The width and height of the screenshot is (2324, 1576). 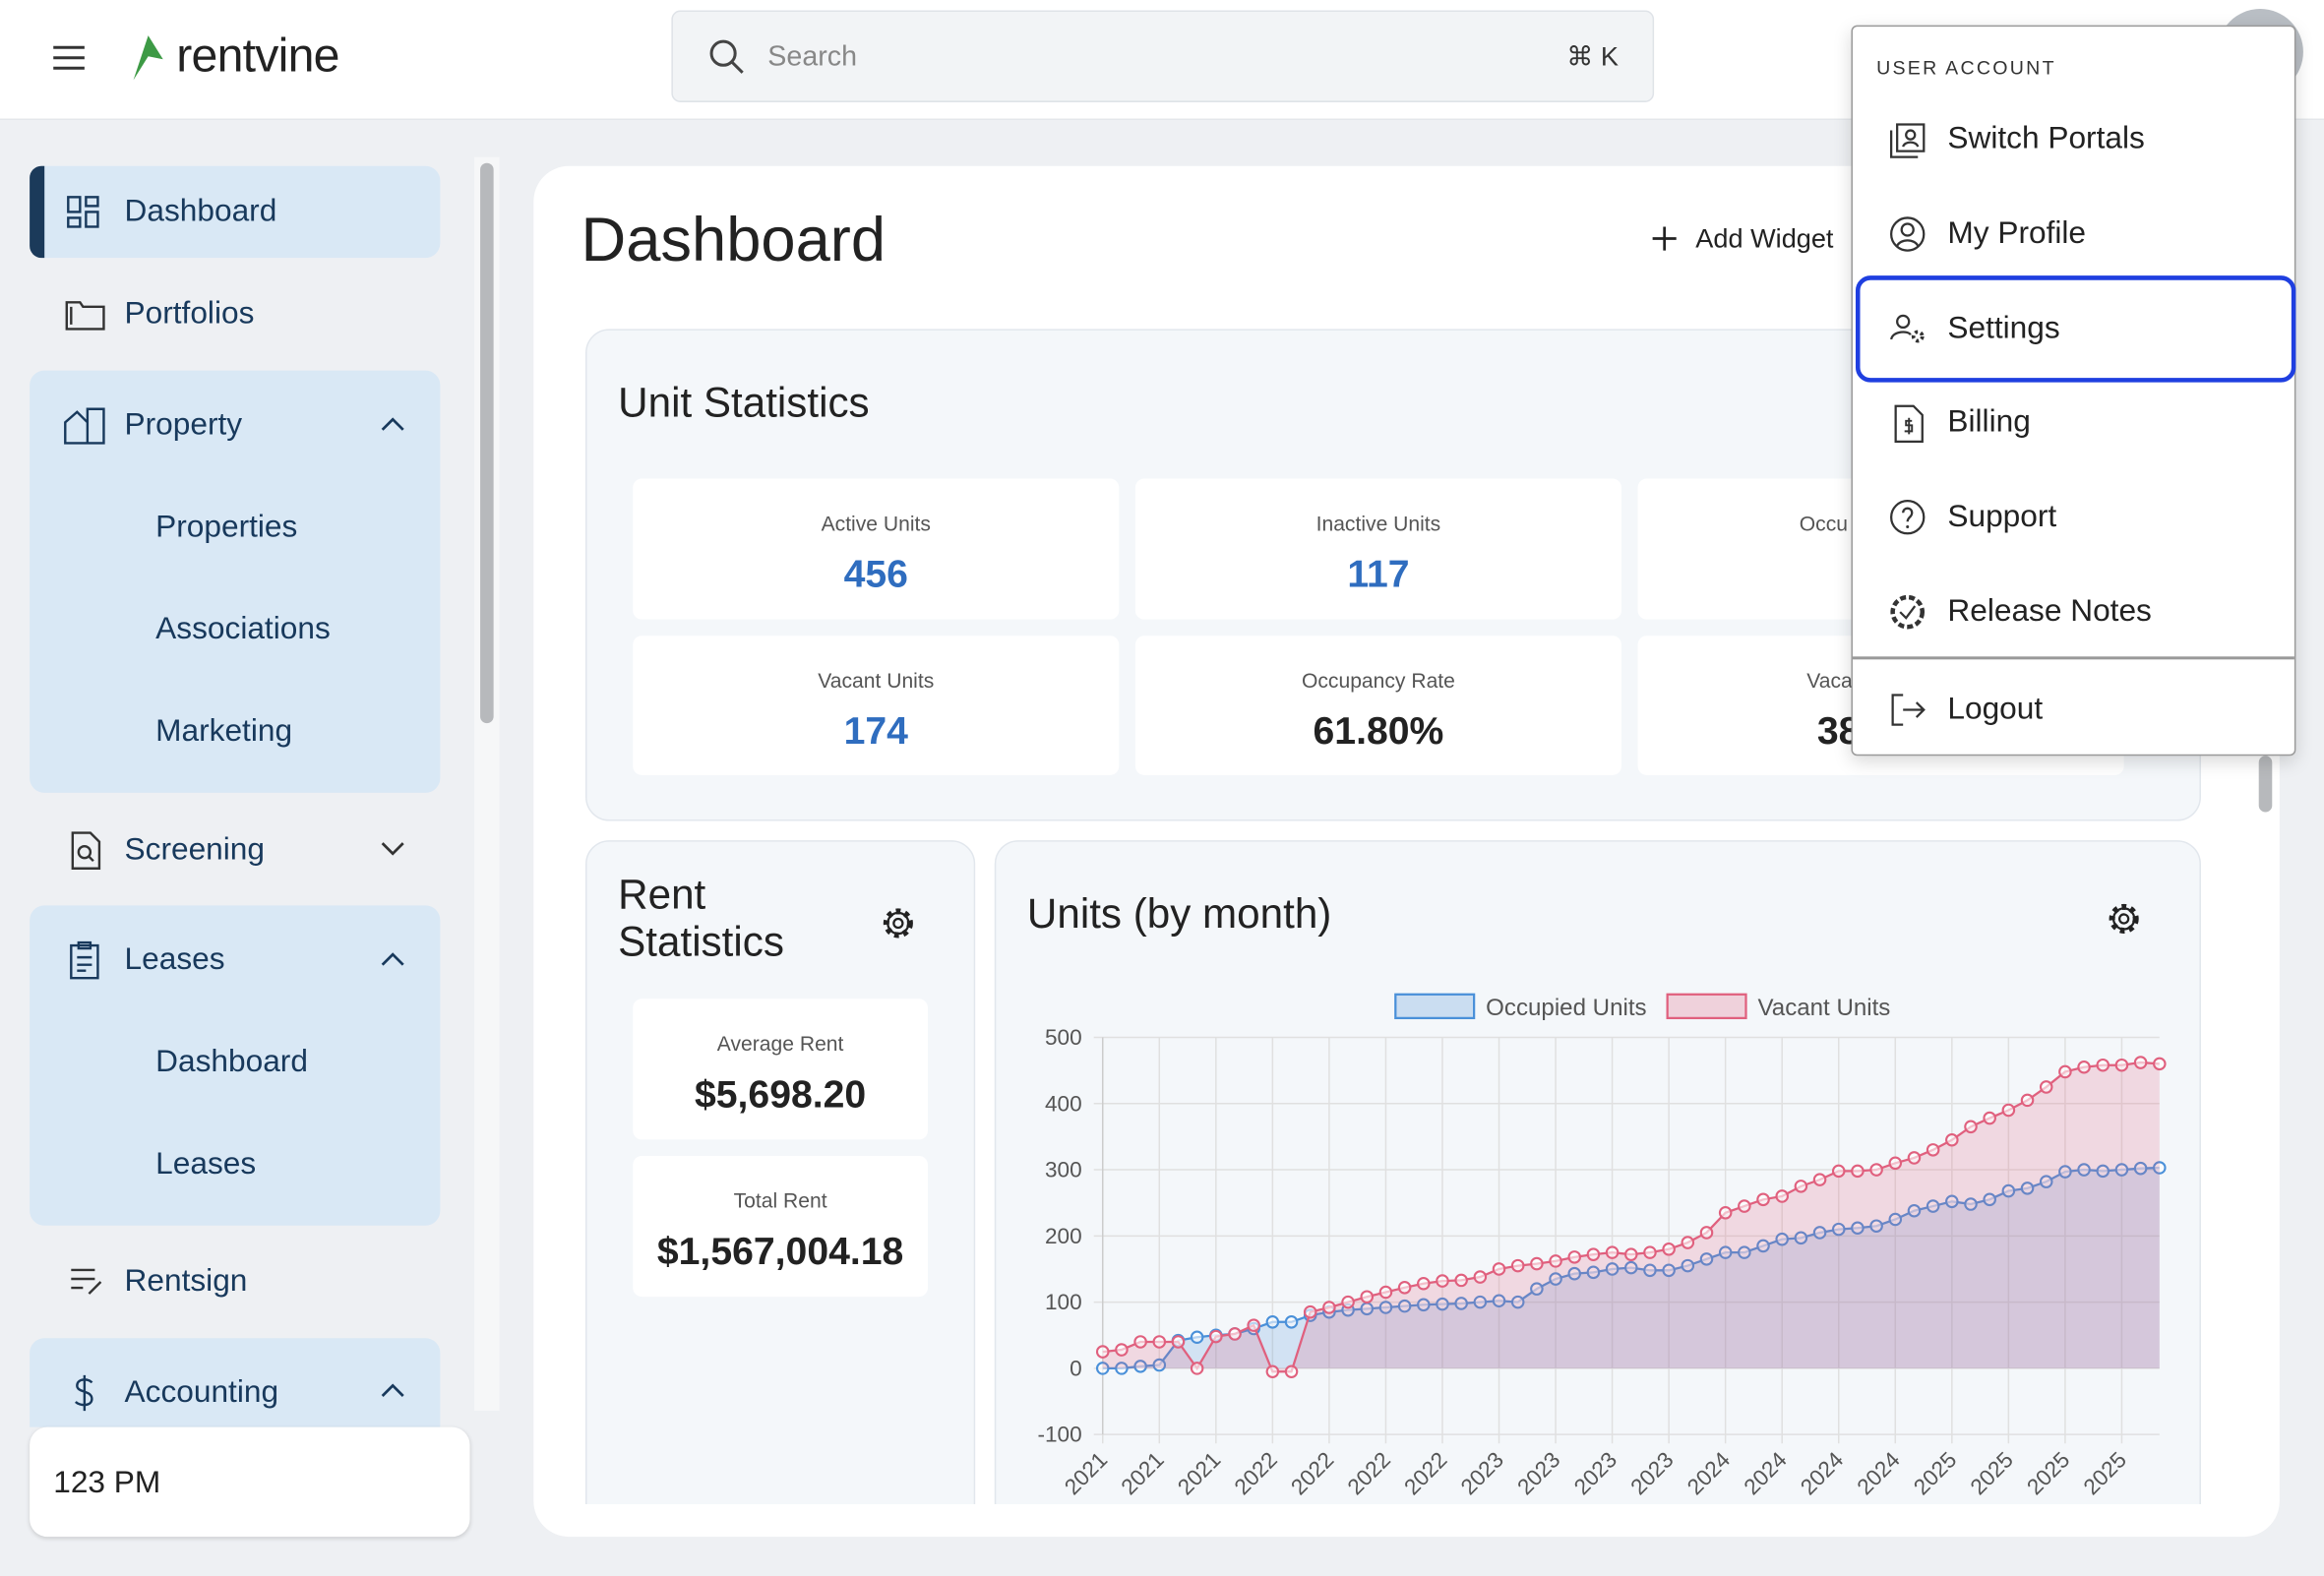 What do you see at coordinates (206, 1164) in the screenshot?
I see `nav-subitem: Leases` at bounding box center [206, 1164].